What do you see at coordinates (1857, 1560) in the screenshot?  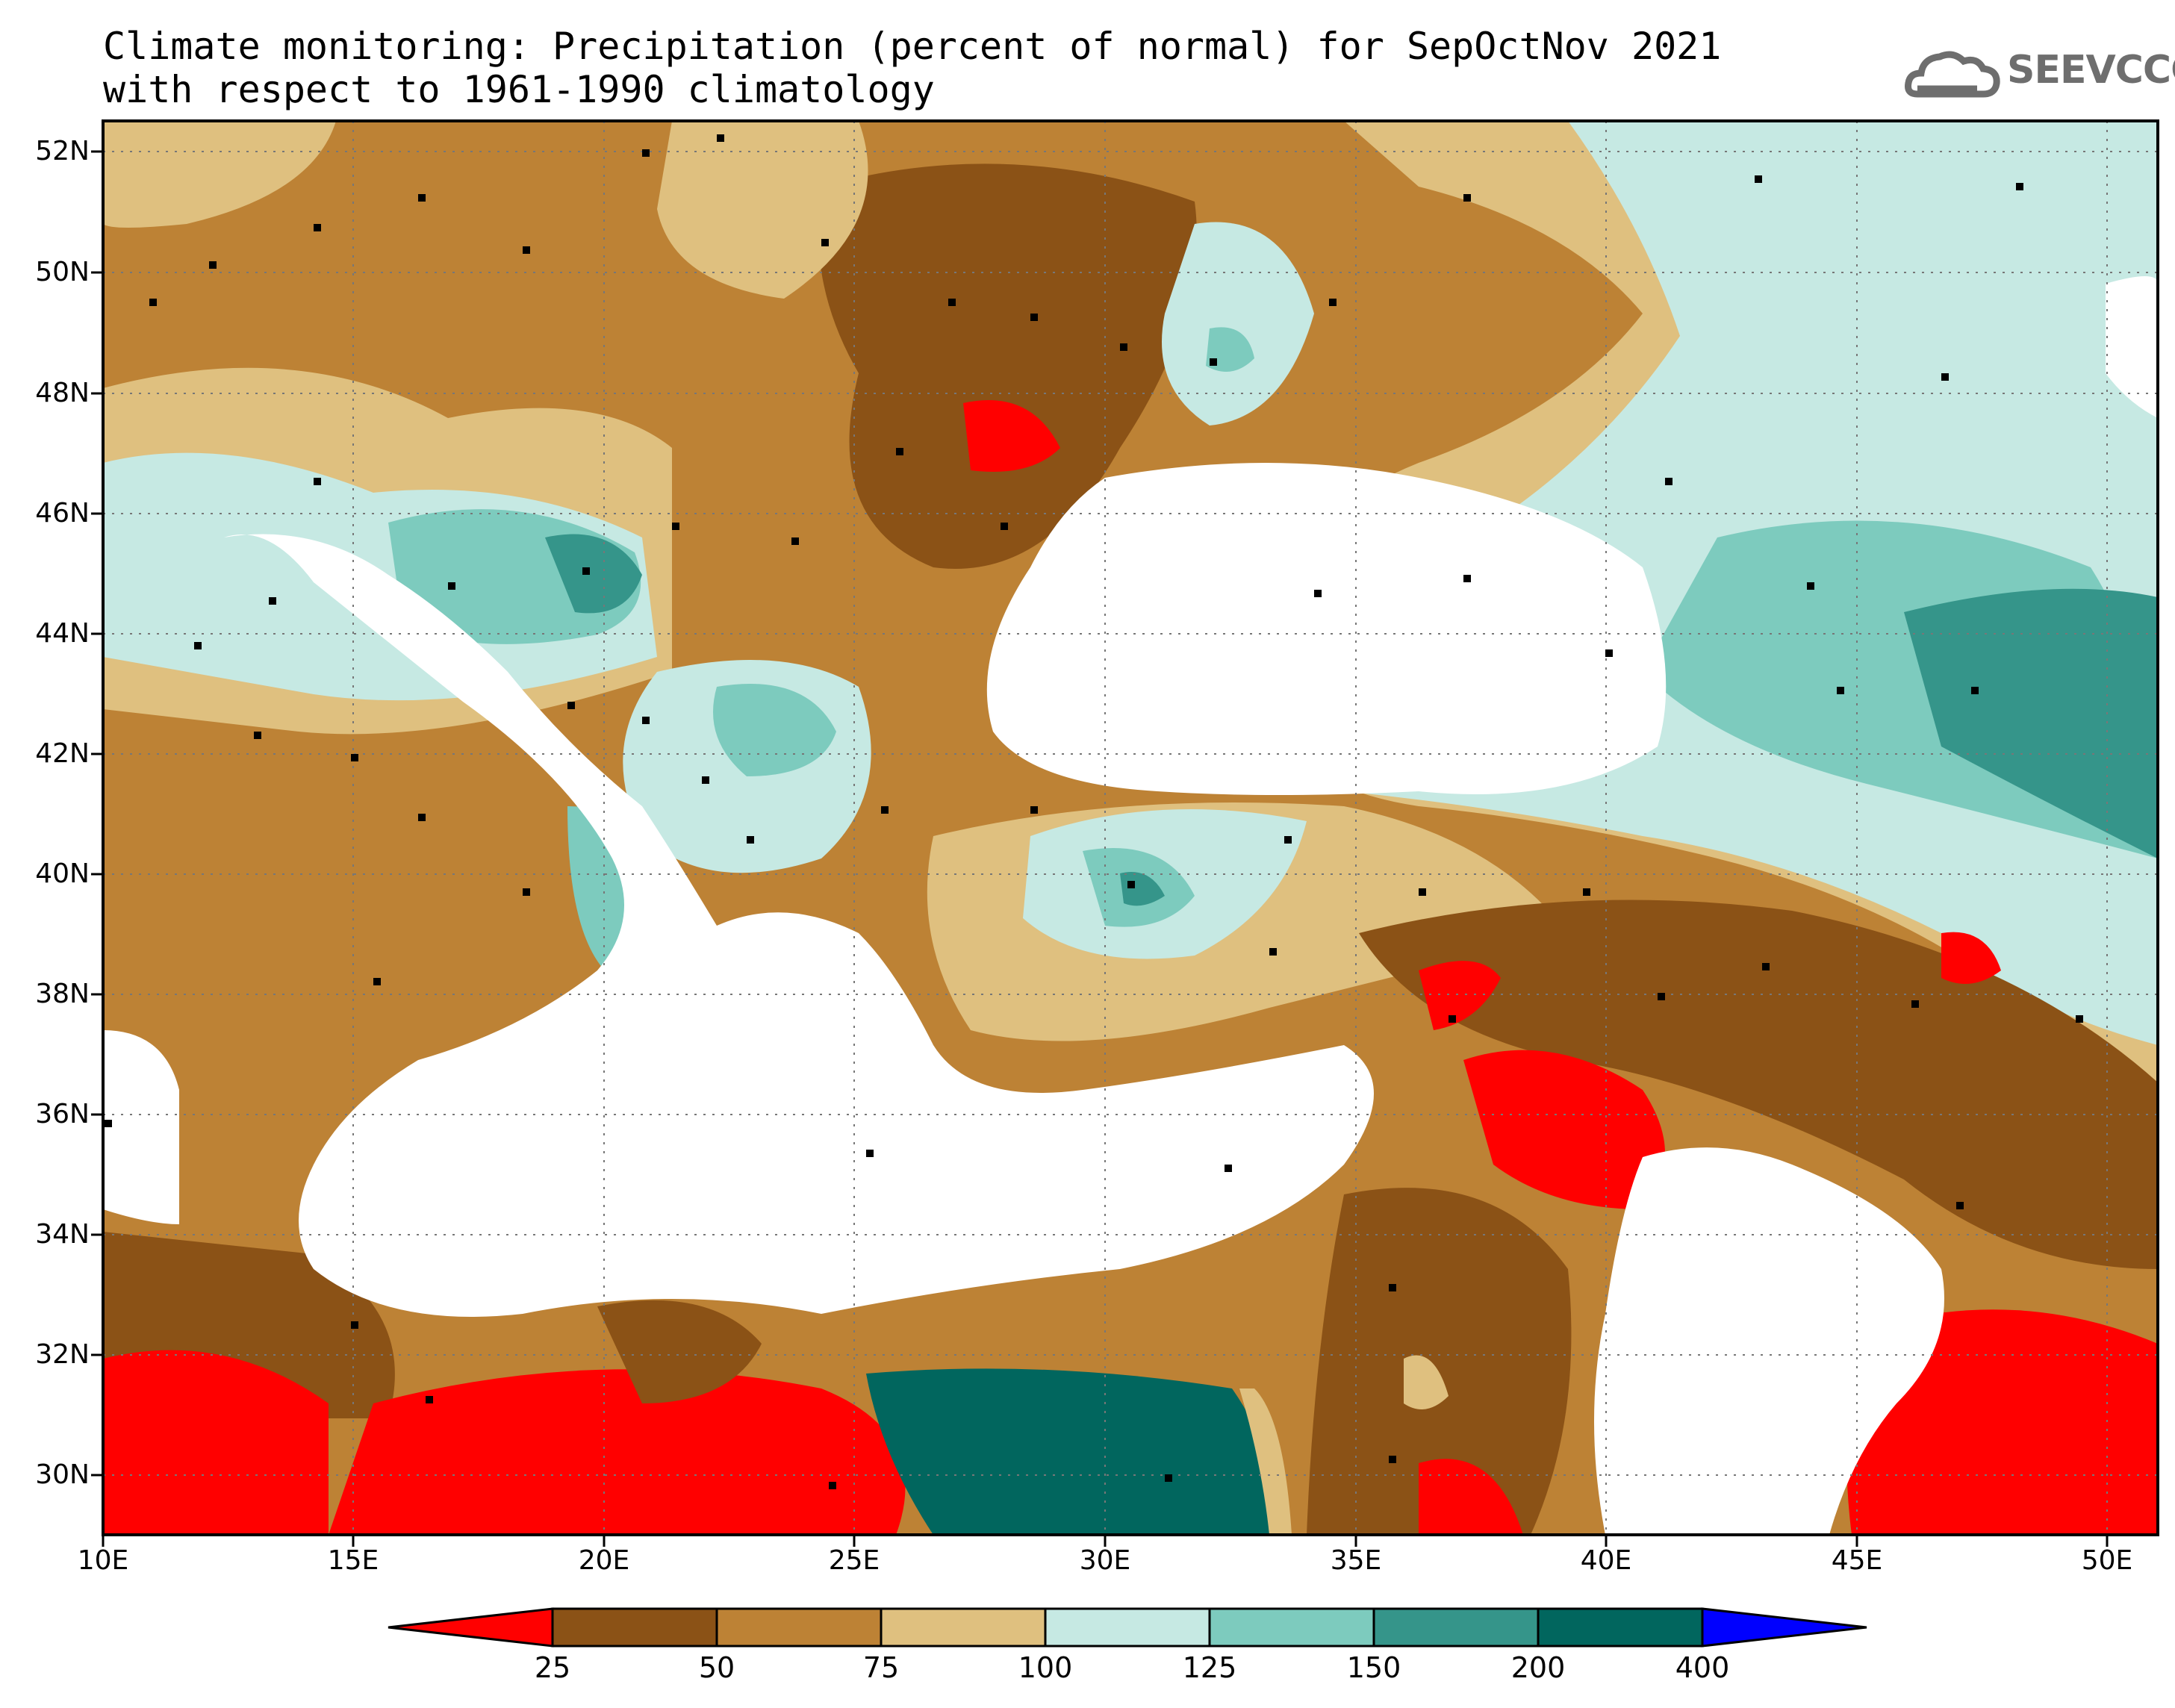 I see `lon-label: 45E` at bounding box center [1857, 1560].